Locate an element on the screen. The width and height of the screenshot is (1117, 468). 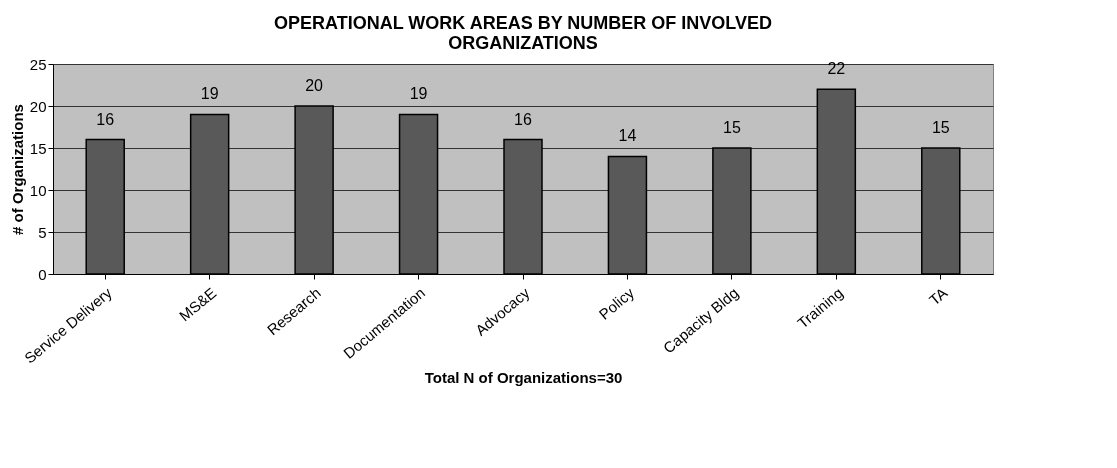
x-axis-title: Total N of Organizations=30 is located at coordinates (523, 377).